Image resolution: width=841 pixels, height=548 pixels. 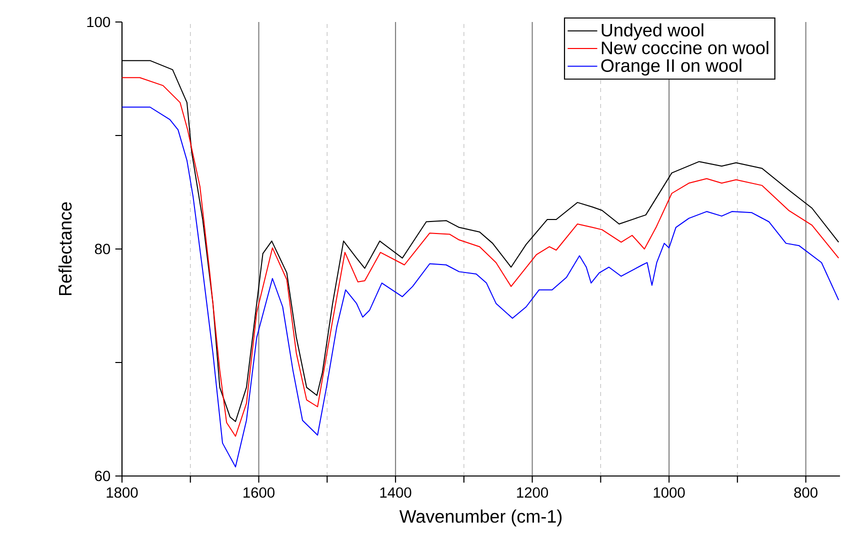 I want to click on legend-label: New coccine on wool, so click(x=685, y=47).